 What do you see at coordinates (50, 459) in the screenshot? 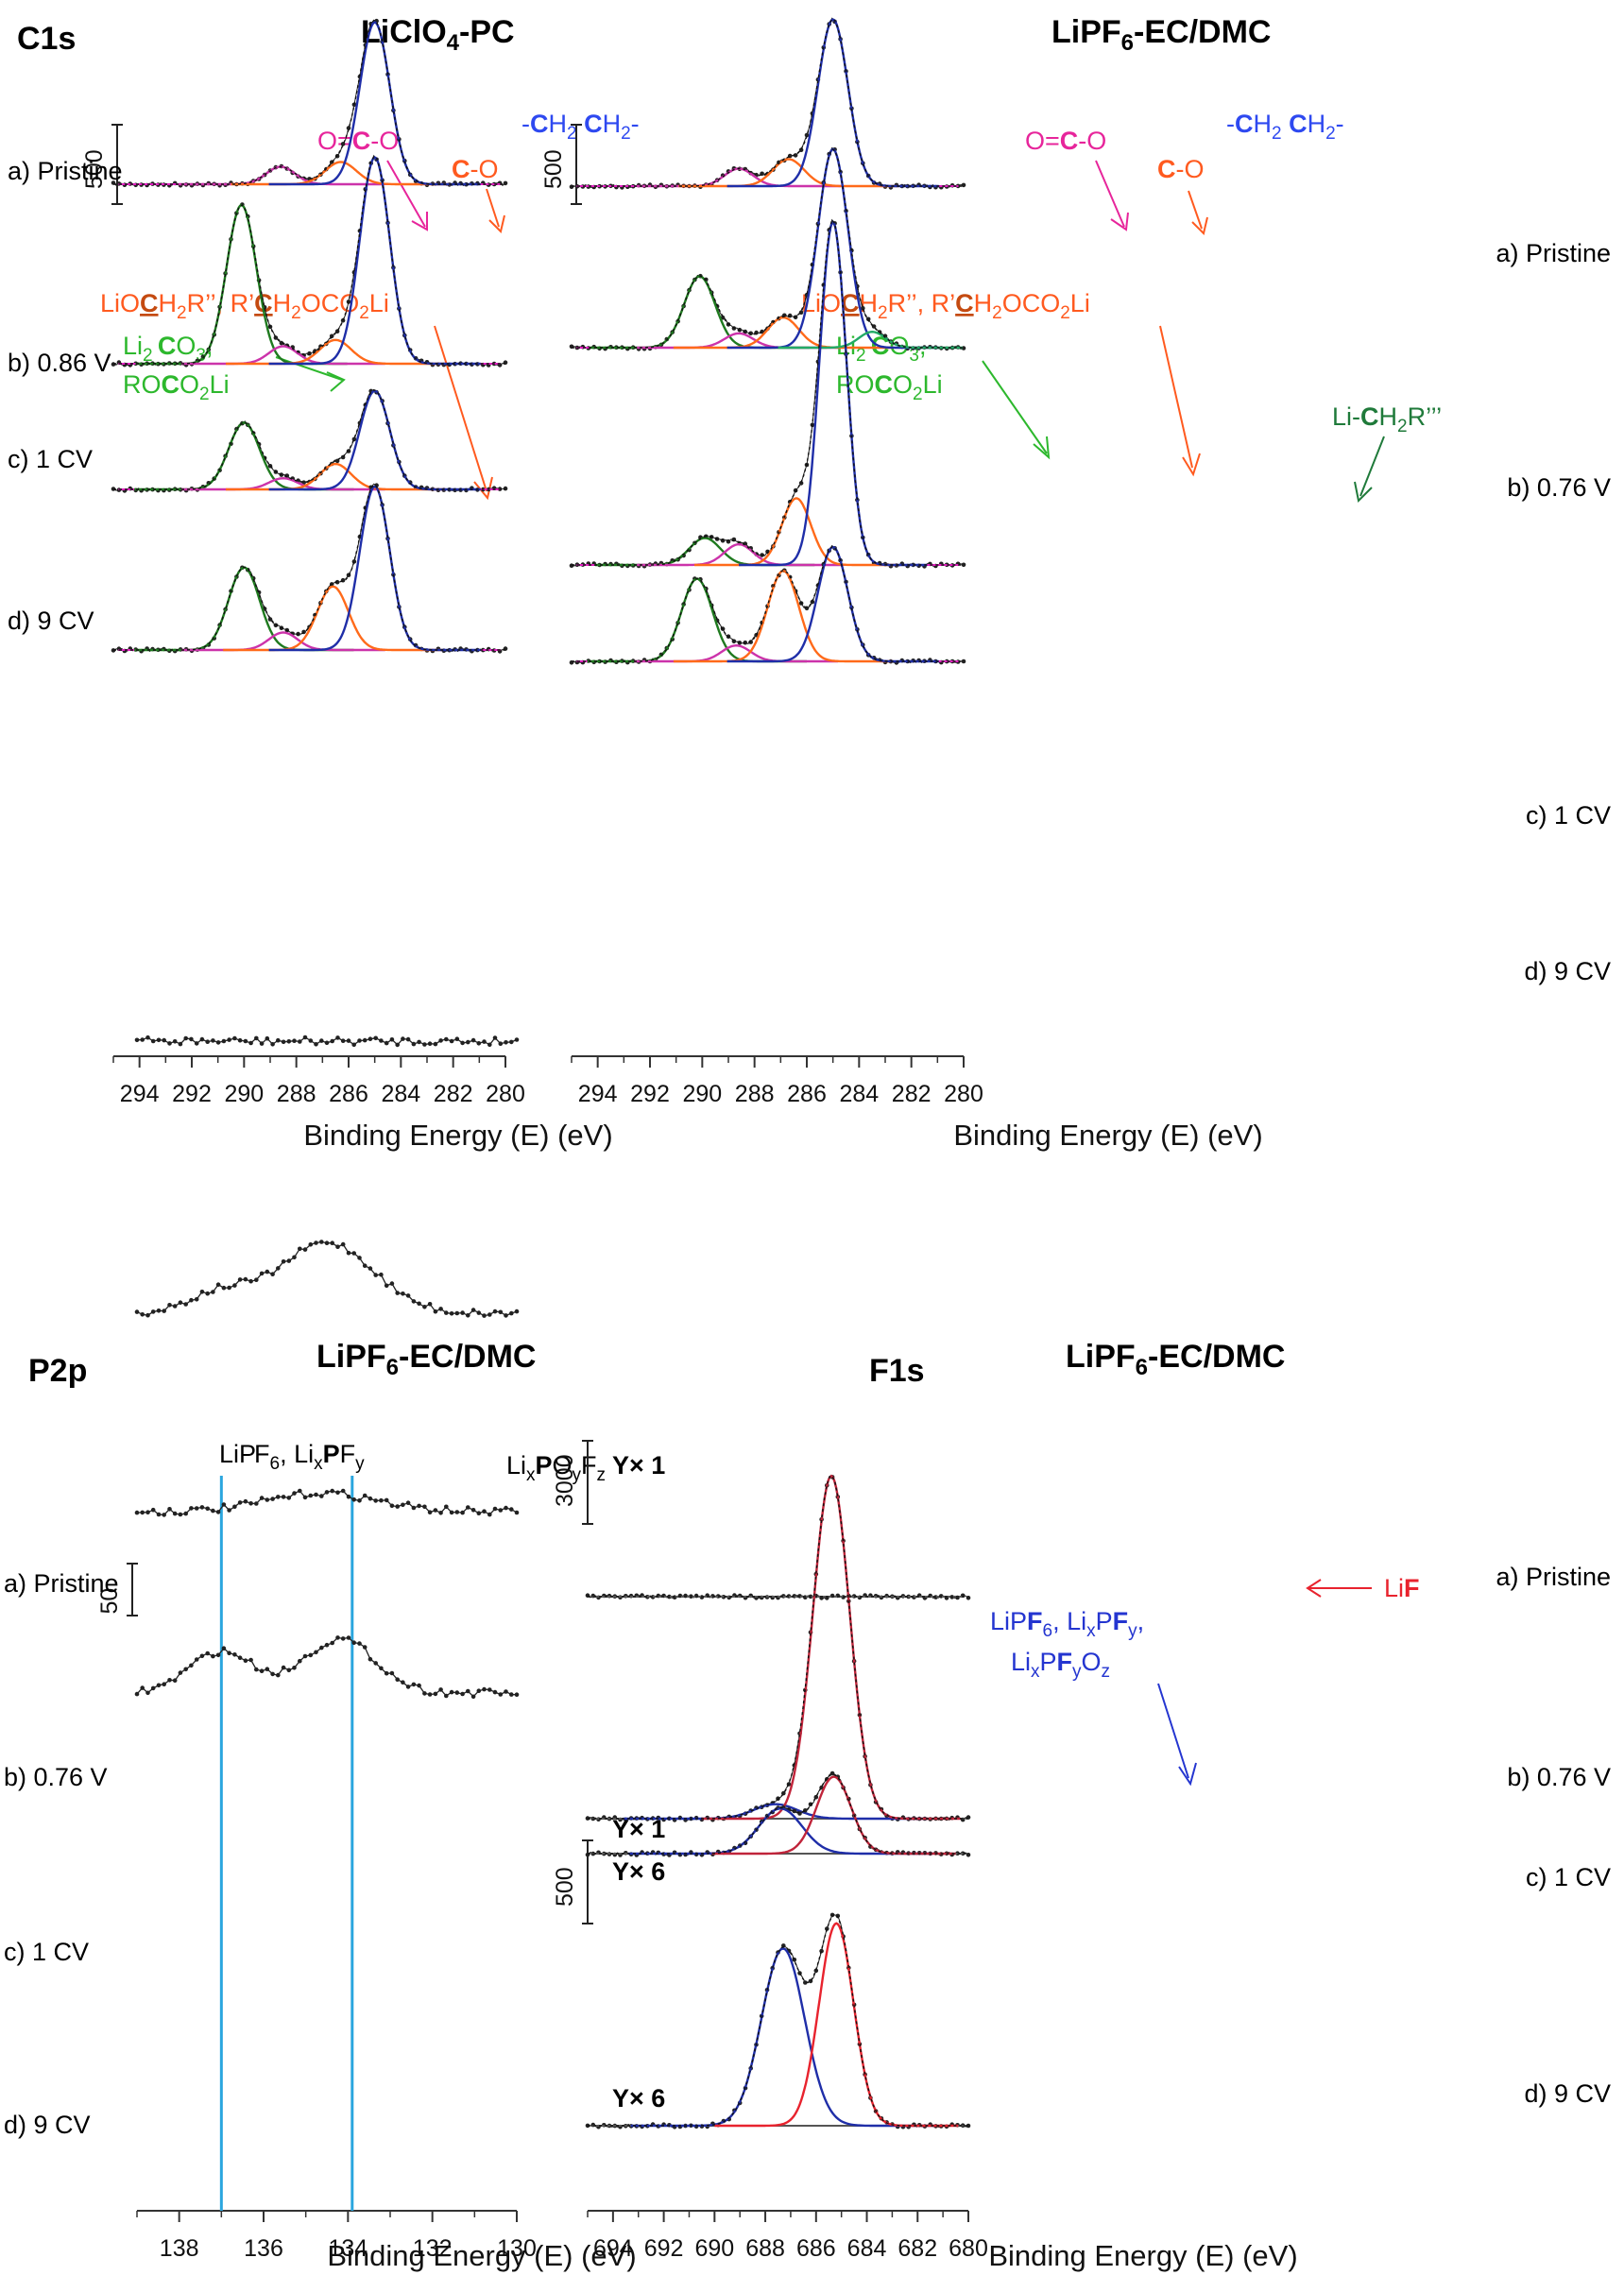
I see `c1s-licl-series-label: c) 1 CV` at bounding box center [50, 459].